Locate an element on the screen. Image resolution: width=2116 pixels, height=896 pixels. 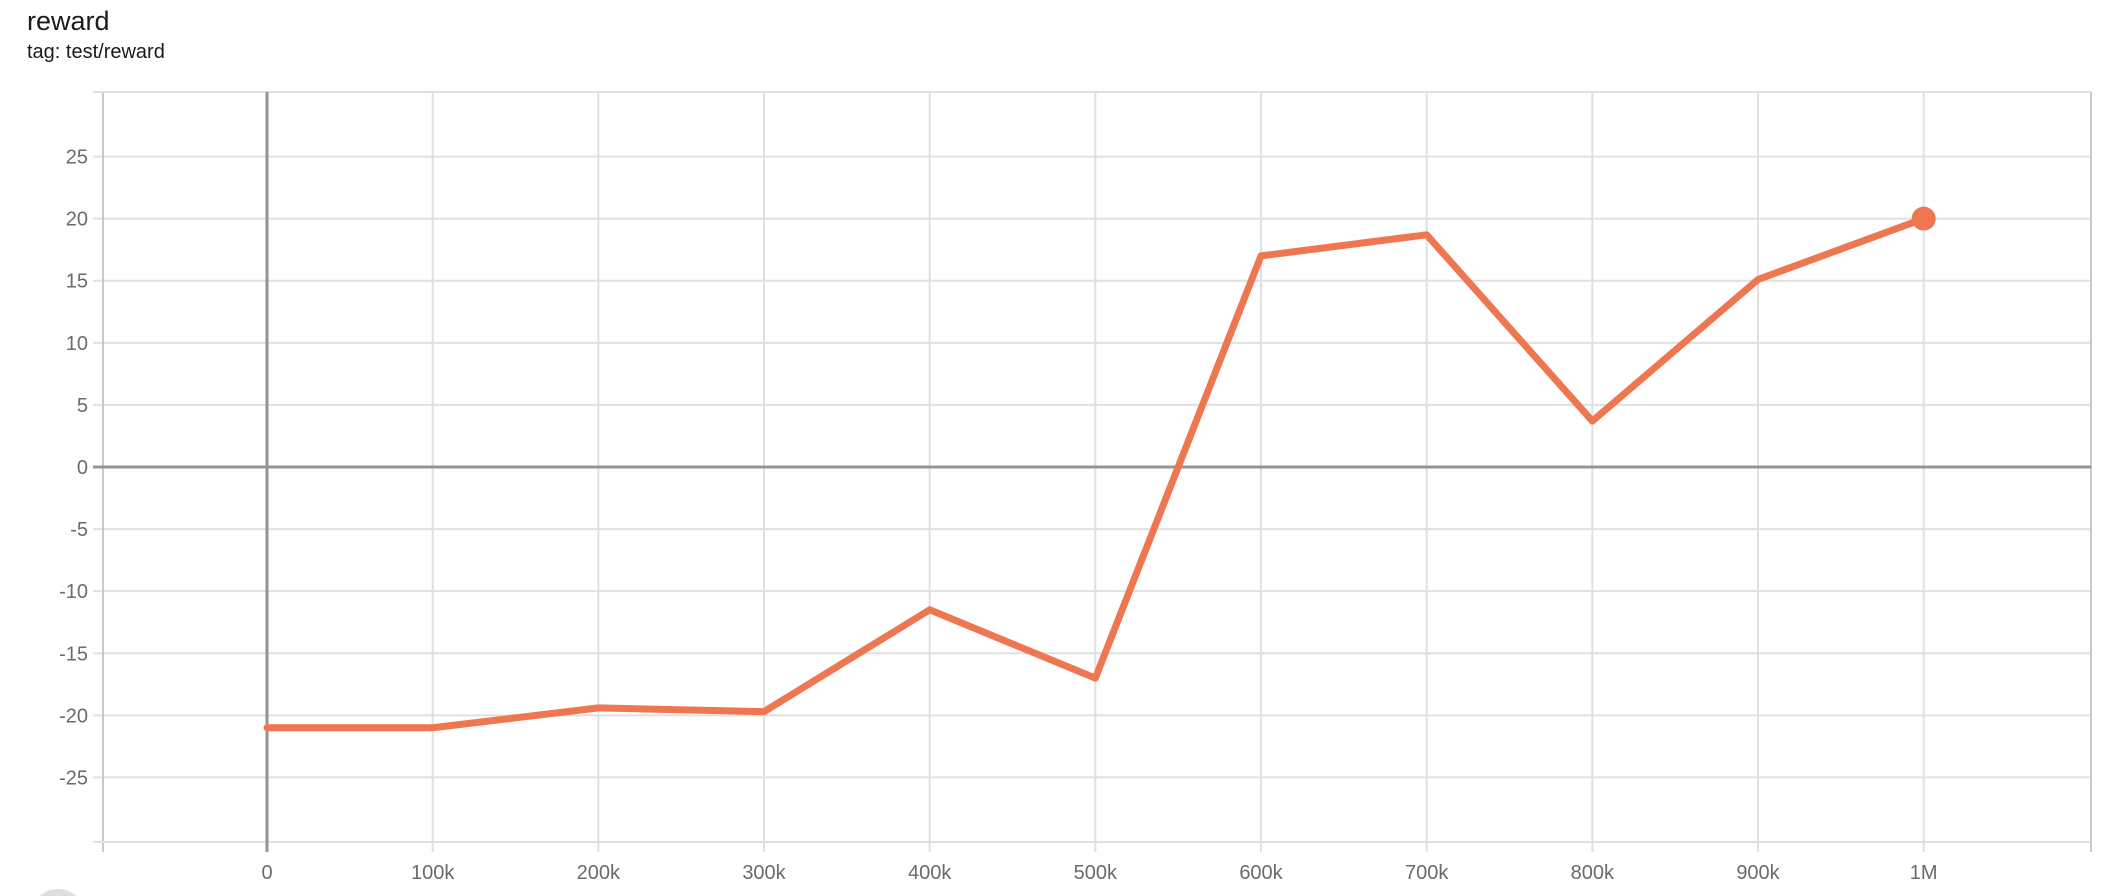
x-tick-label: 900k is located at coordinates (1758, 873).